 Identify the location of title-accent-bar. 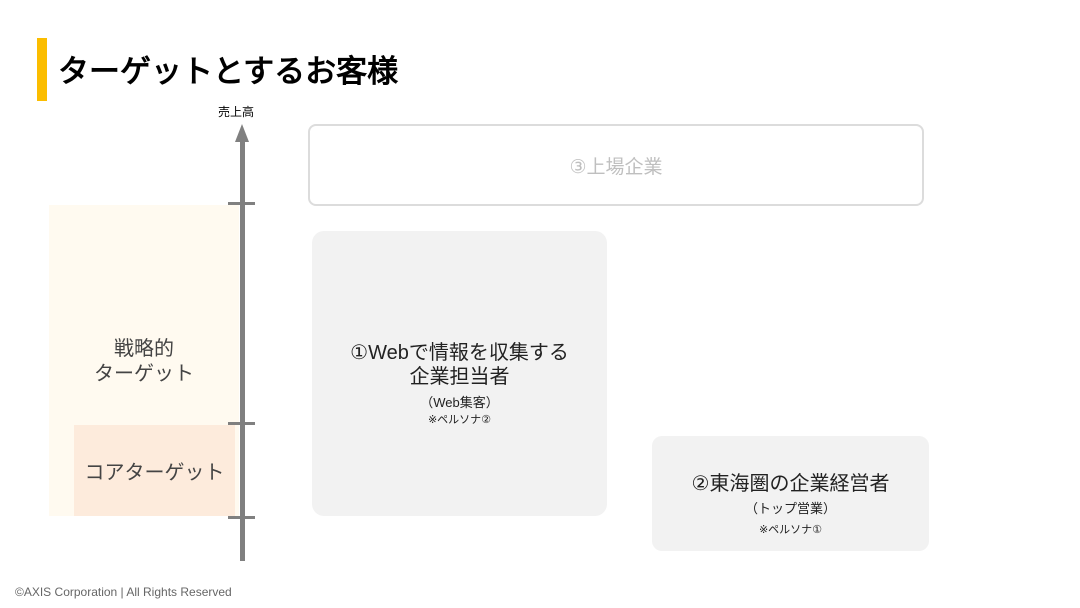
(42, 69).